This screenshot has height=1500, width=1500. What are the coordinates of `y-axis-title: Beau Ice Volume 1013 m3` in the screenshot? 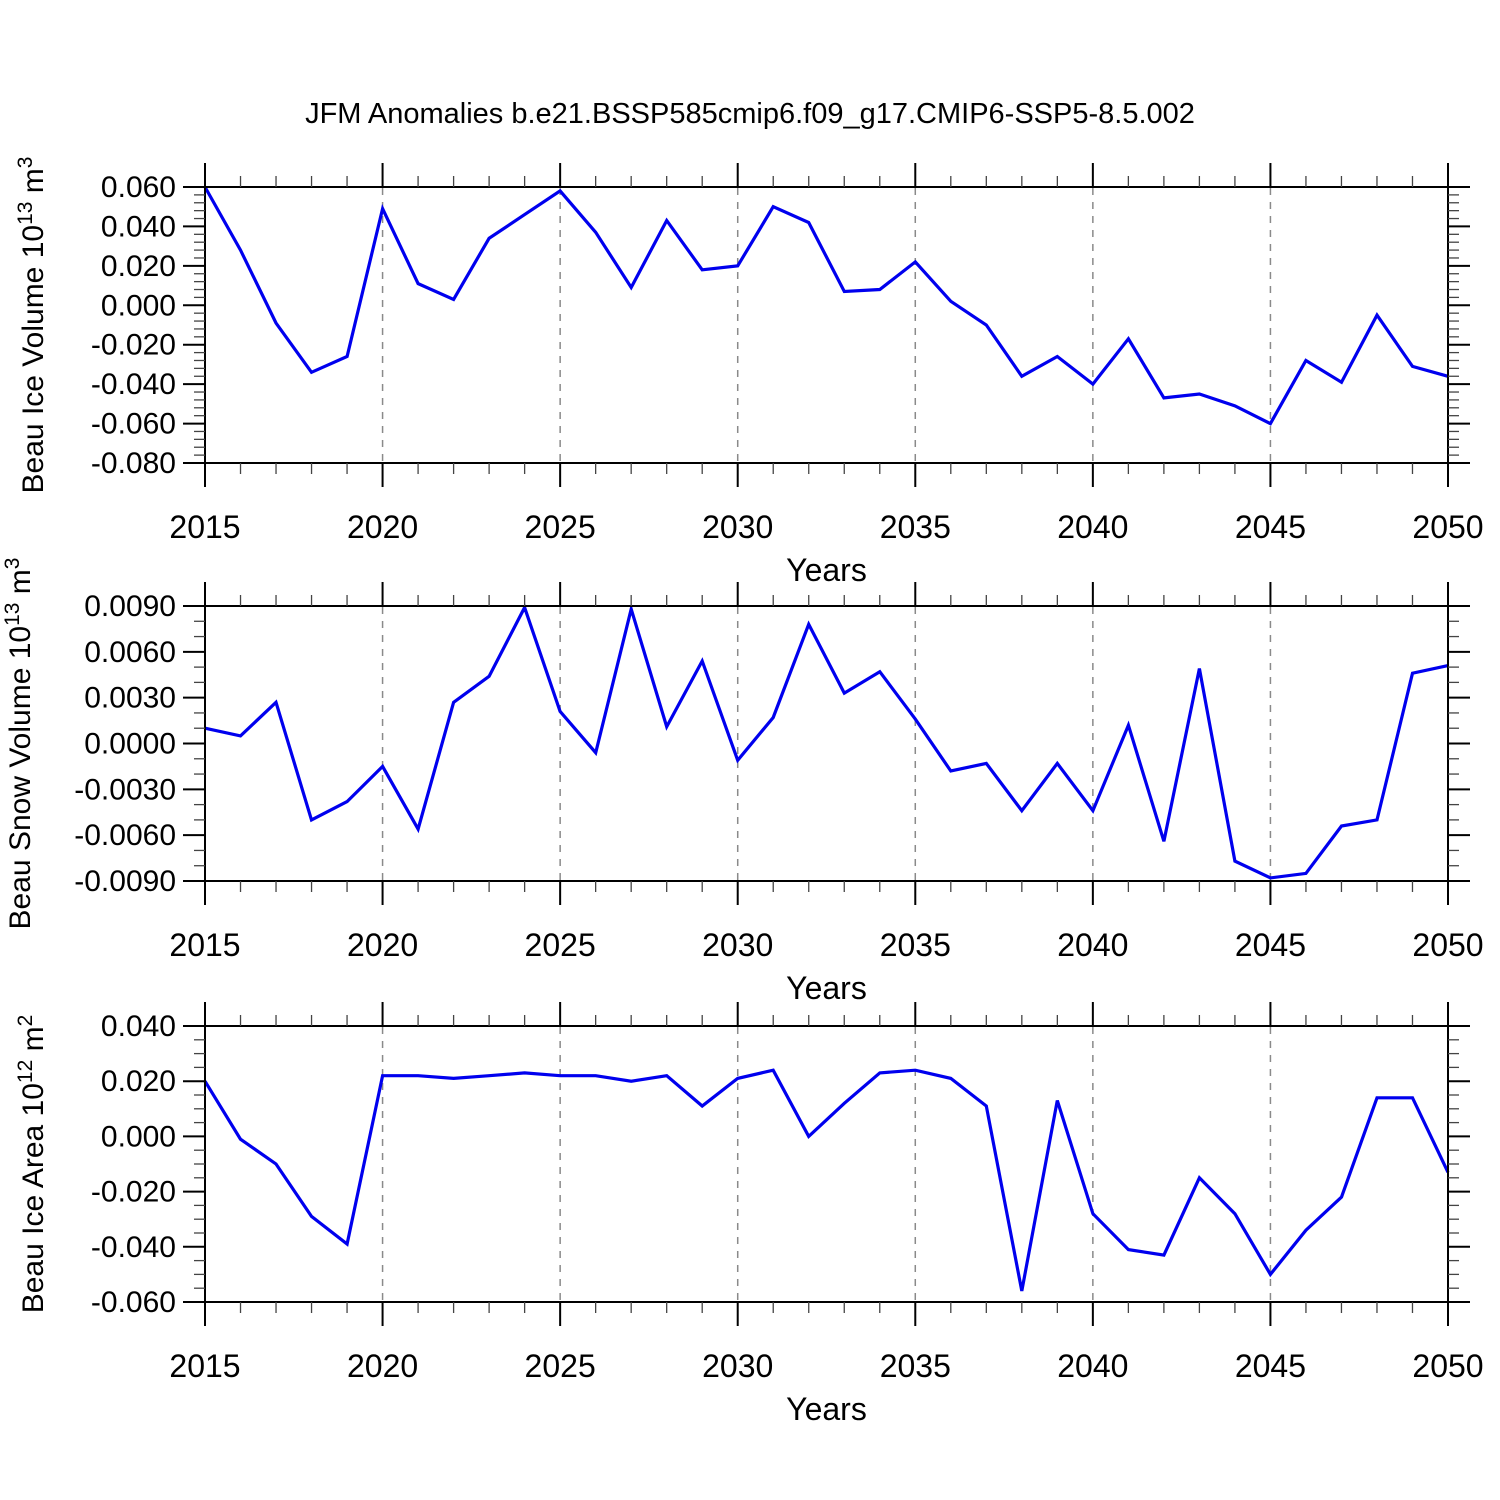 It's located at (32, 325).